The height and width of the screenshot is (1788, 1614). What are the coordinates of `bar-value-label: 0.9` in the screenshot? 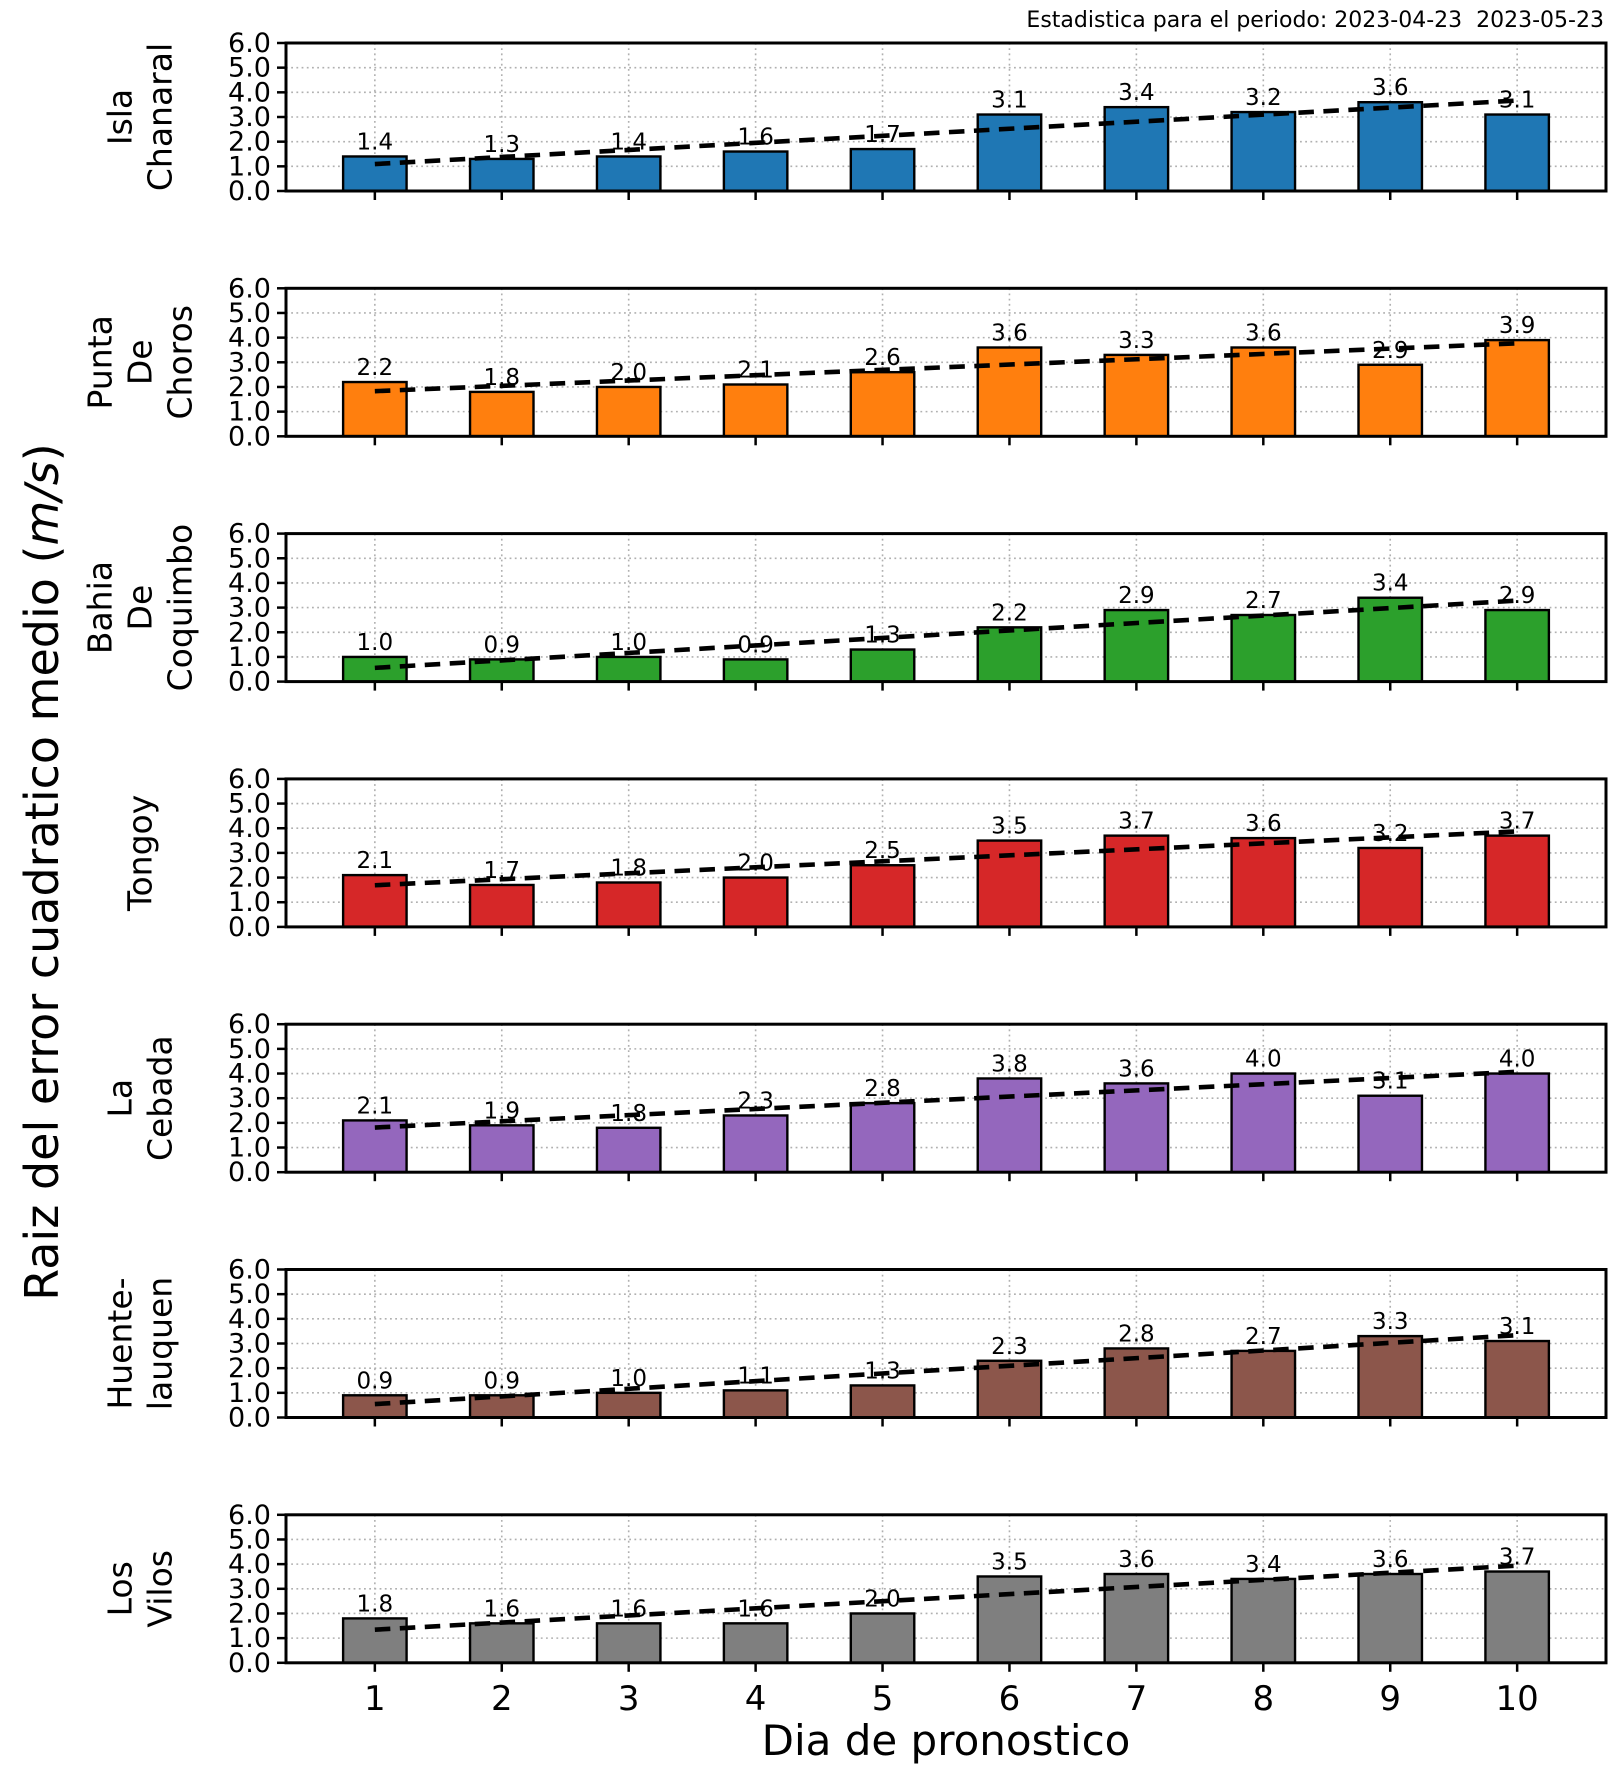 It's located at (755, 645).